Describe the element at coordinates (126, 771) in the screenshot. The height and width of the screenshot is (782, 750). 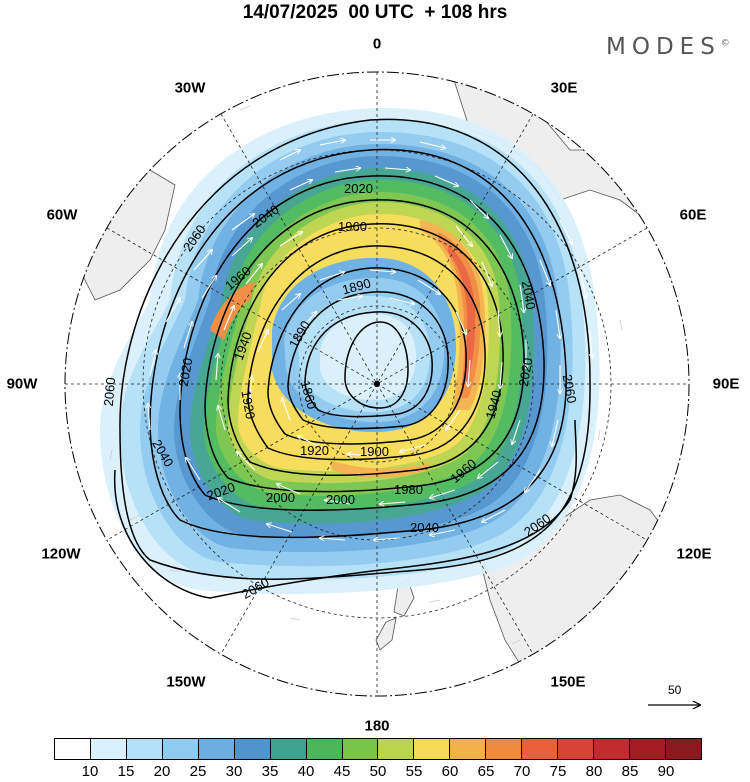
I see `colorbar-tick-label: 15` at that location.